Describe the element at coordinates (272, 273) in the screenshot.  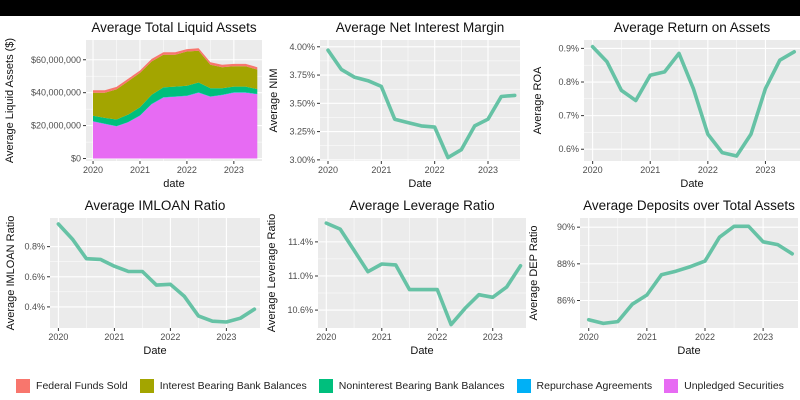
I see `y-axis-label: Average Leverage Ratio` at that location.